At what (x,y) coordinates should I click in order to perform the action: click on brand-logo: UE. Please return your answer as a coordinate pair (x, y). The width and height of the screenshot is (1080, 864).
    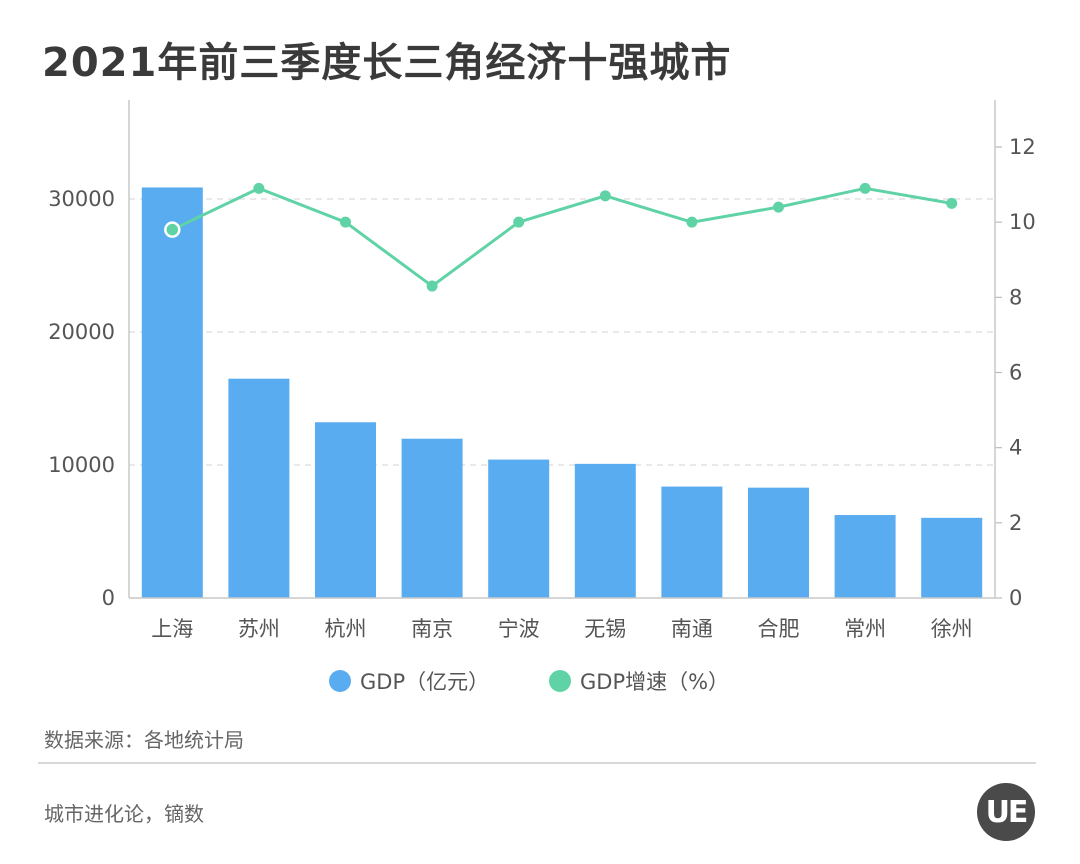
    Looking at the image, I should click on (1006, 812).